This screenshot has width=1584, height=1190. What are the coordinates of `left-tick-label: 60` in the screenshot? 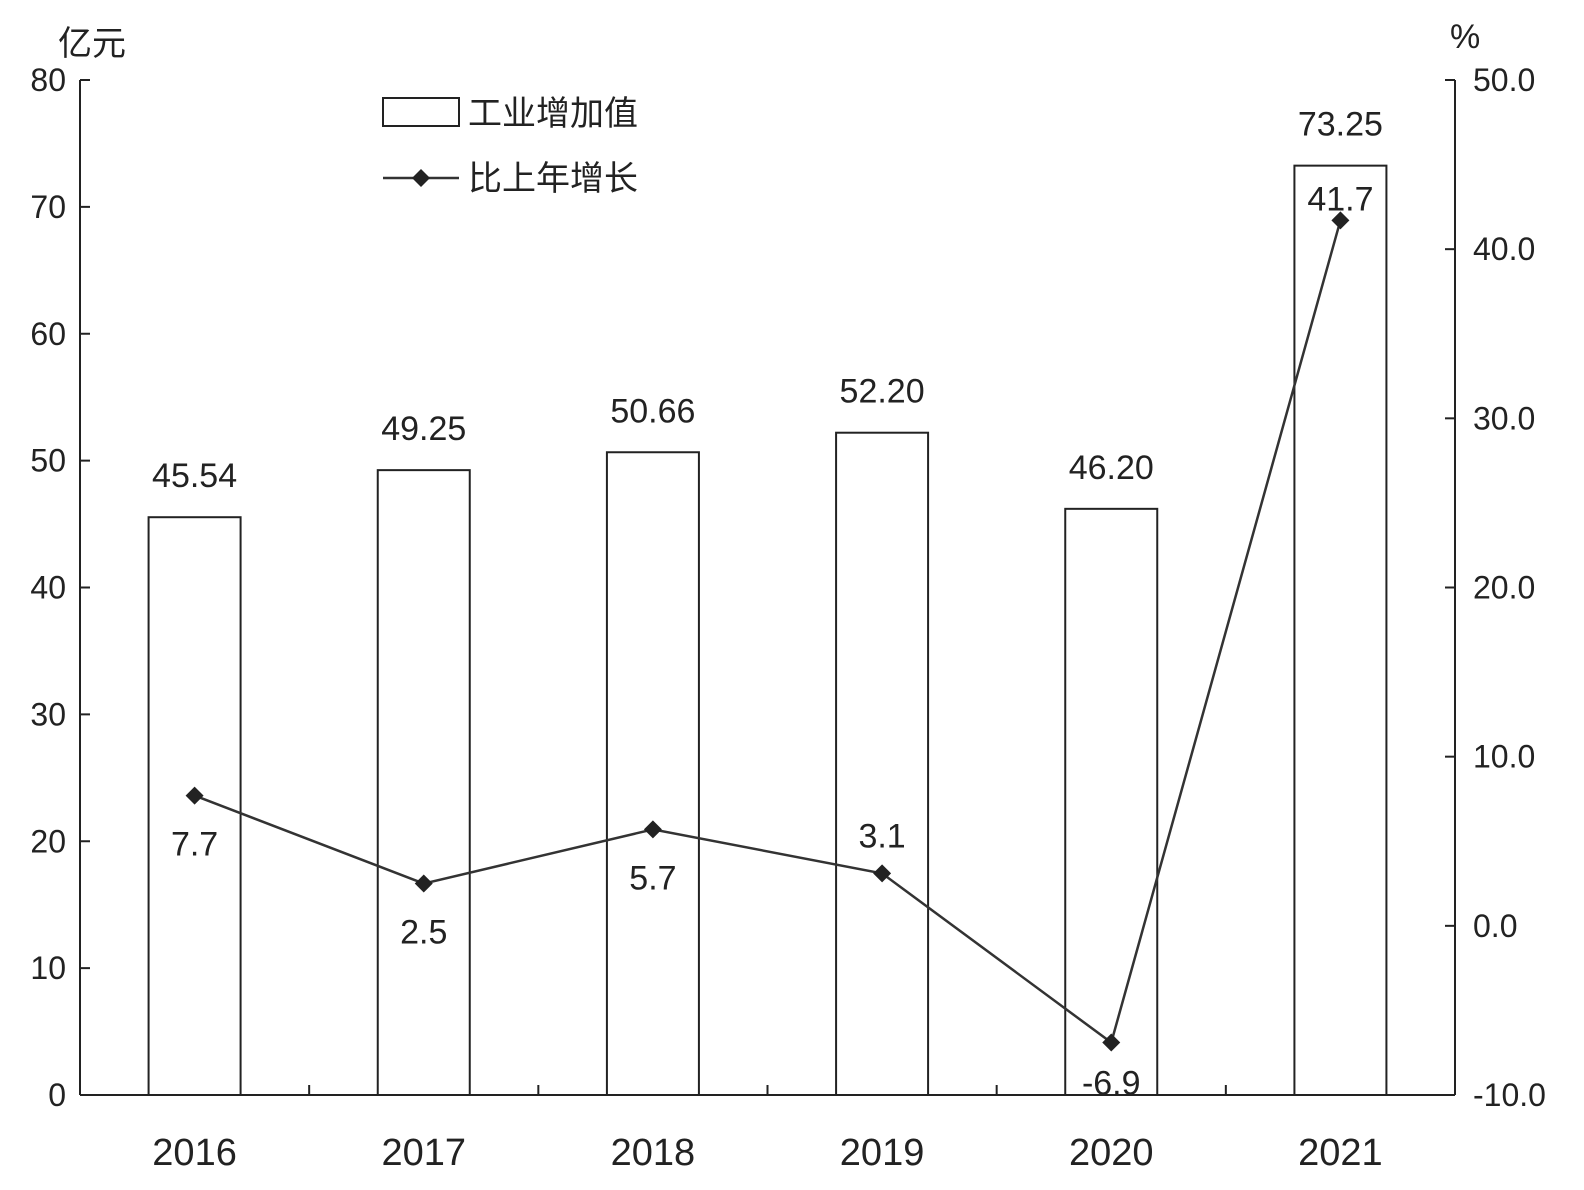 It's located at (48, 334).